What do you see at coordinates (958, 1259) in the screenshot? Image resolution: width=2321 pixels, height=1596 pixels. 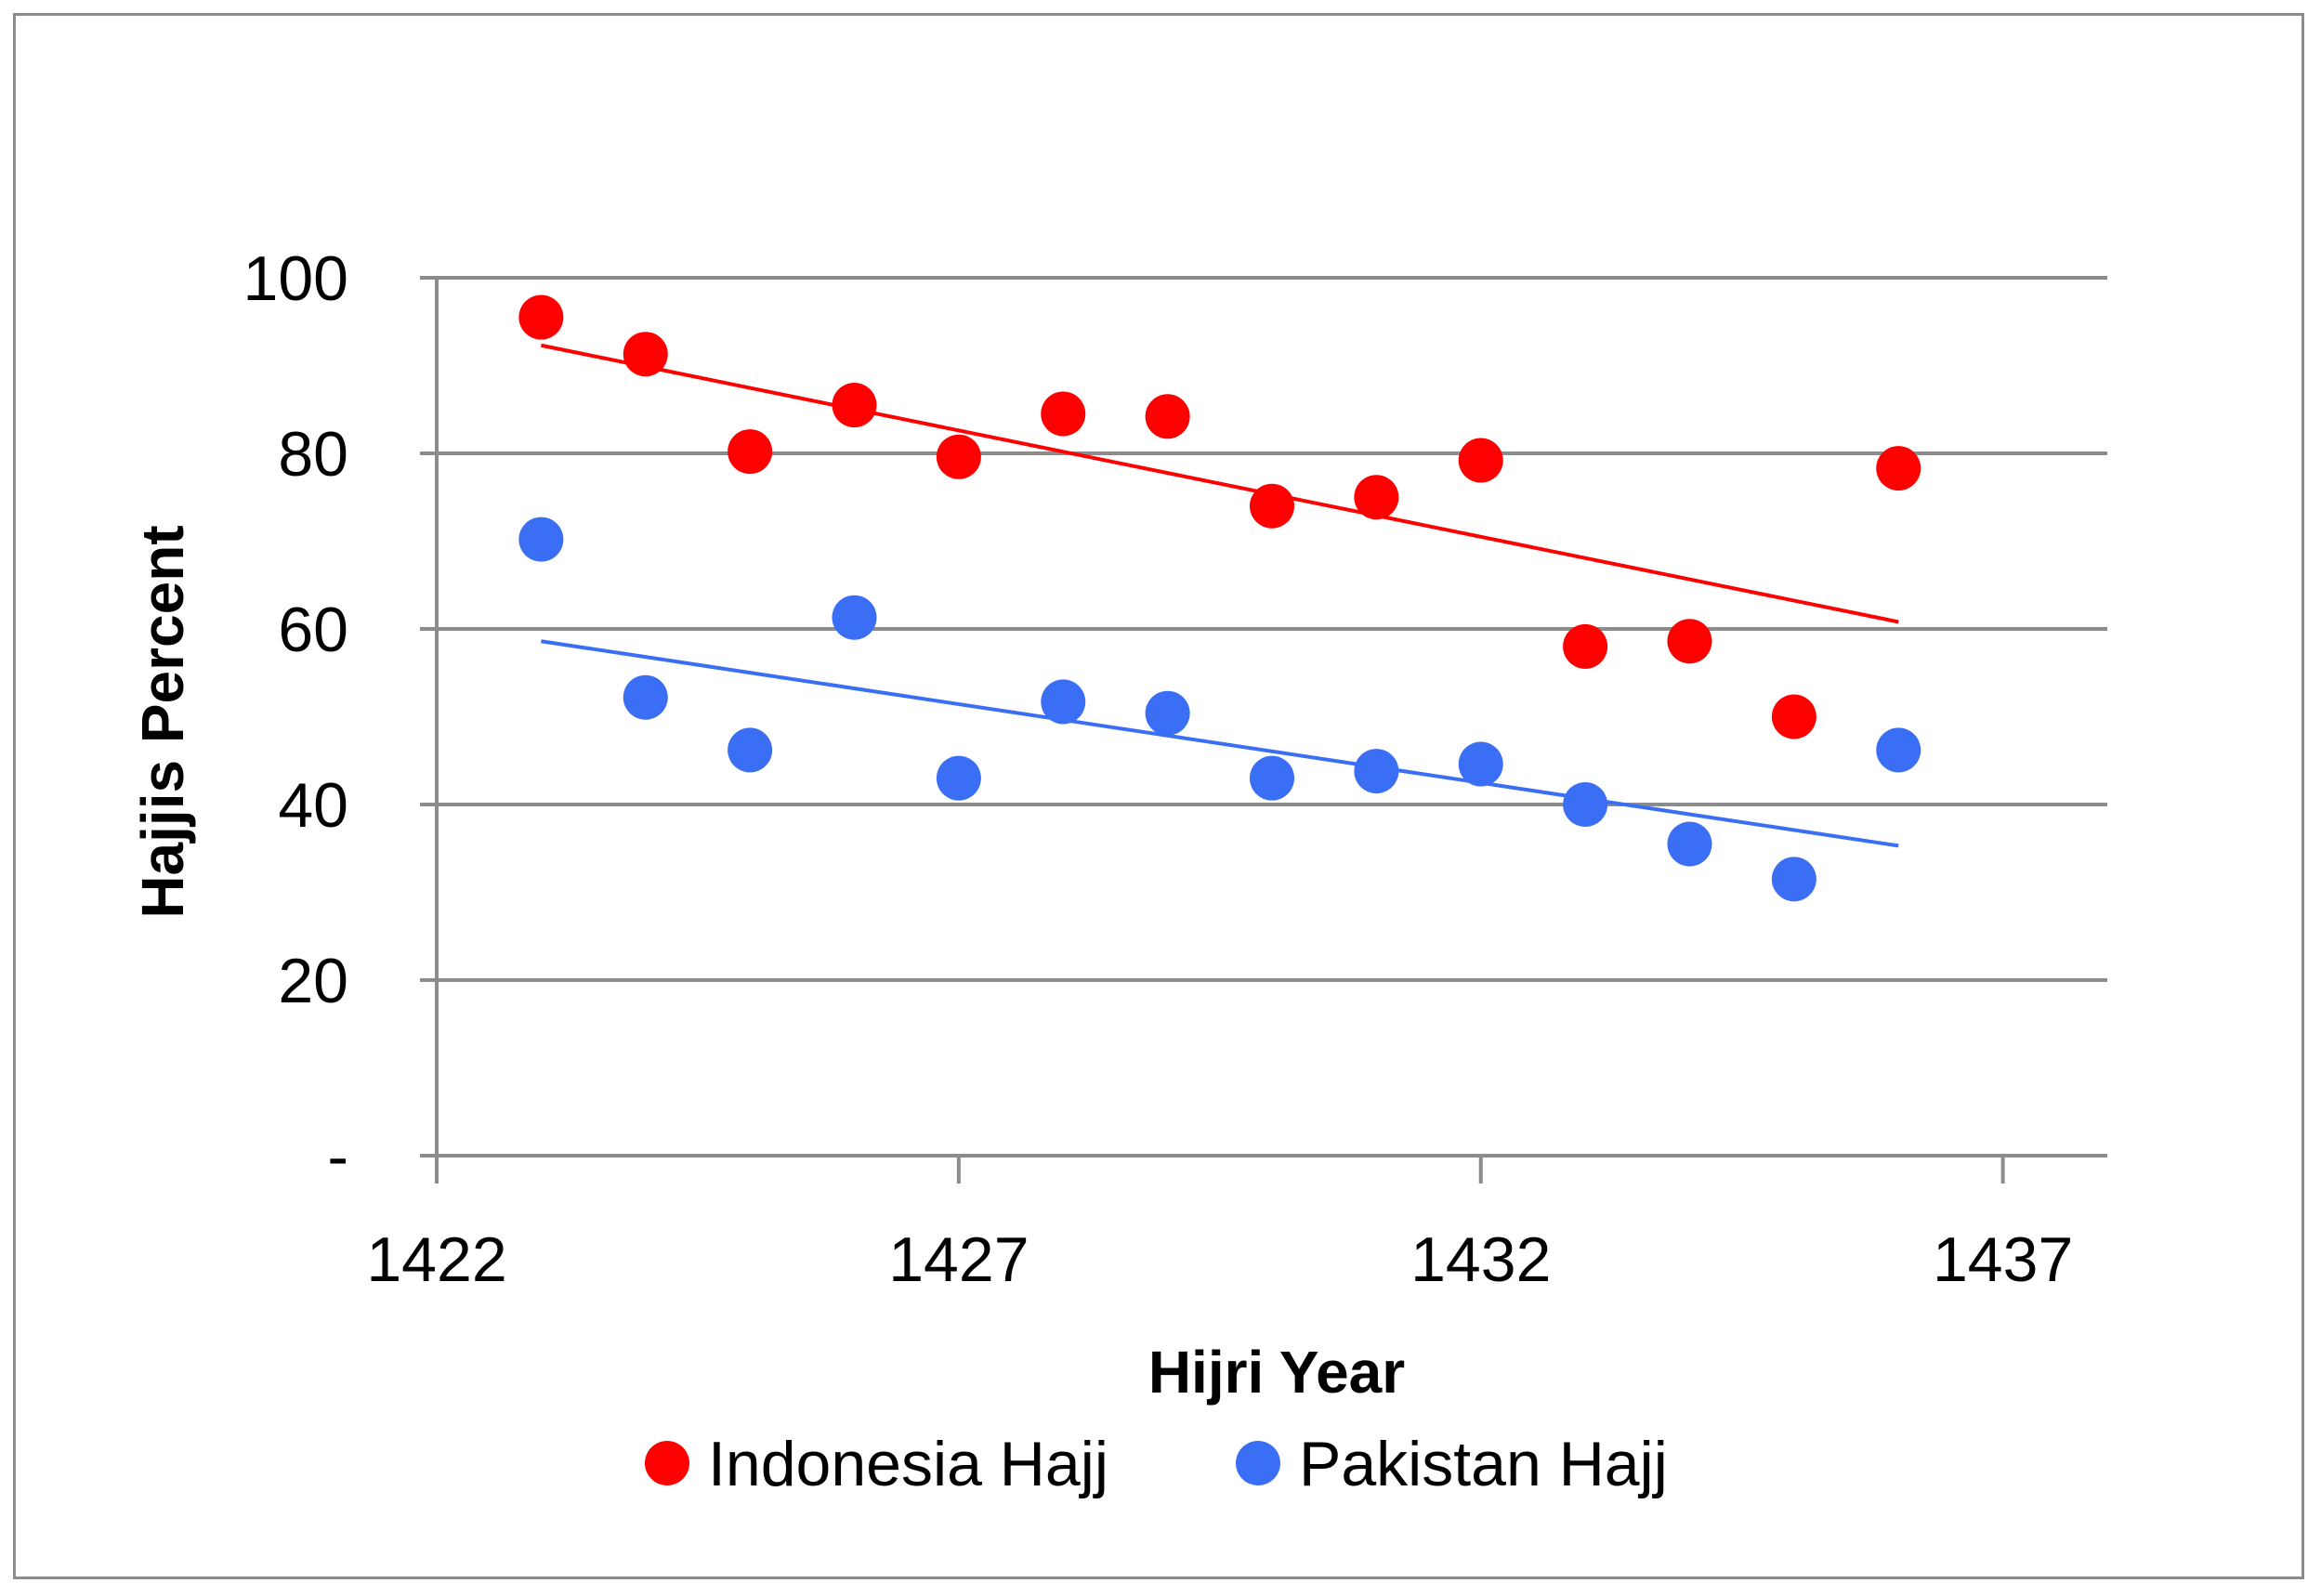 I see `x-tick-label-1427: 1427` at bounding box center [958, 1259].